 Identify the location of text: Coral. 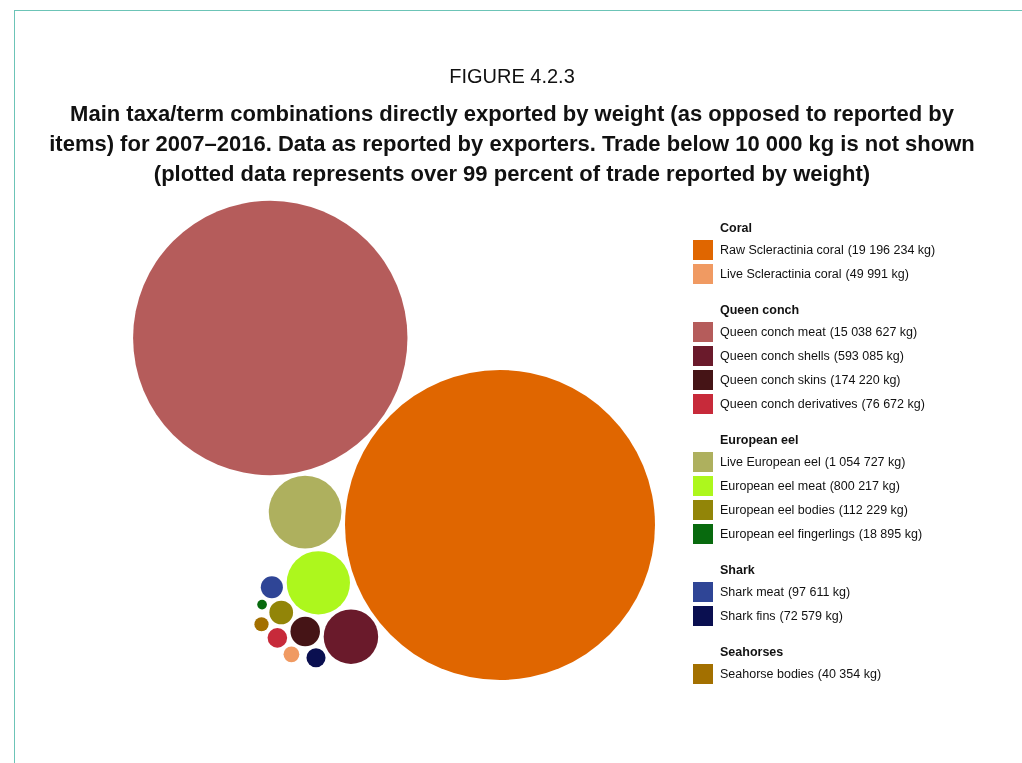
(736, 228).